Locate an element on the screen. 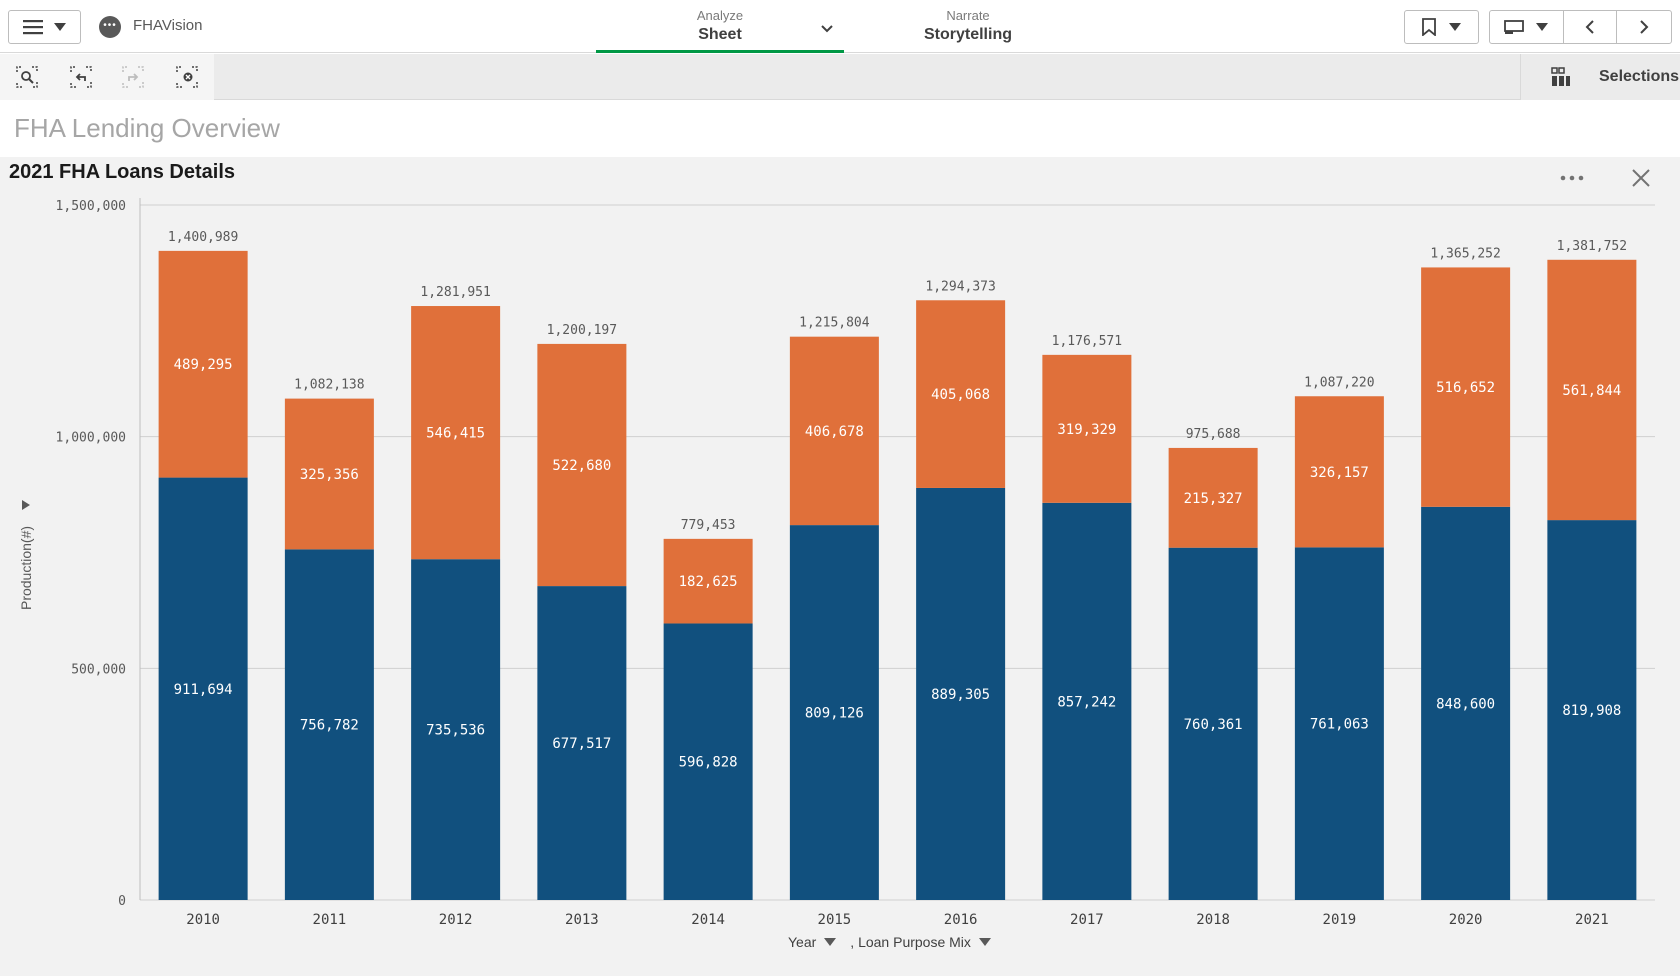 This screenshot has height=976, width=1680. bookmarks-button is located at coordinates (1441, 27).